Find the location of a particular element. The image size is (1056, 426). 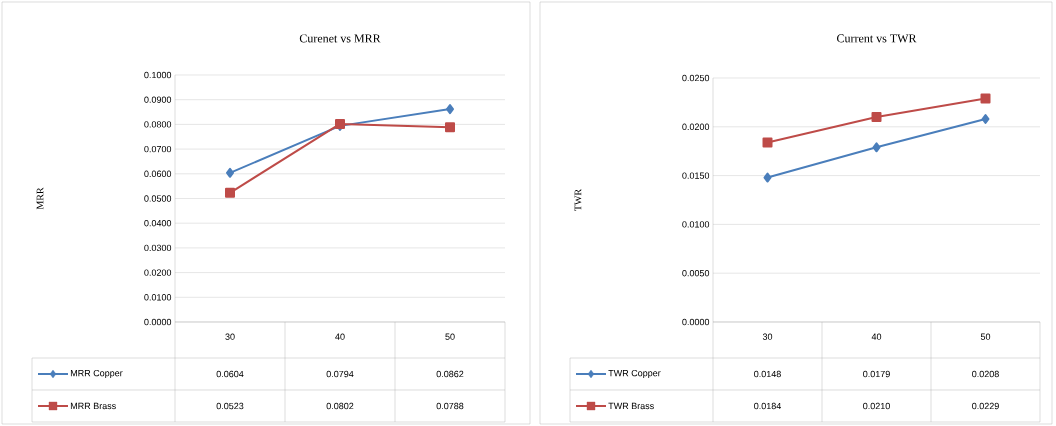

y-axis-title: TWR is located at coordinates (578, 199).